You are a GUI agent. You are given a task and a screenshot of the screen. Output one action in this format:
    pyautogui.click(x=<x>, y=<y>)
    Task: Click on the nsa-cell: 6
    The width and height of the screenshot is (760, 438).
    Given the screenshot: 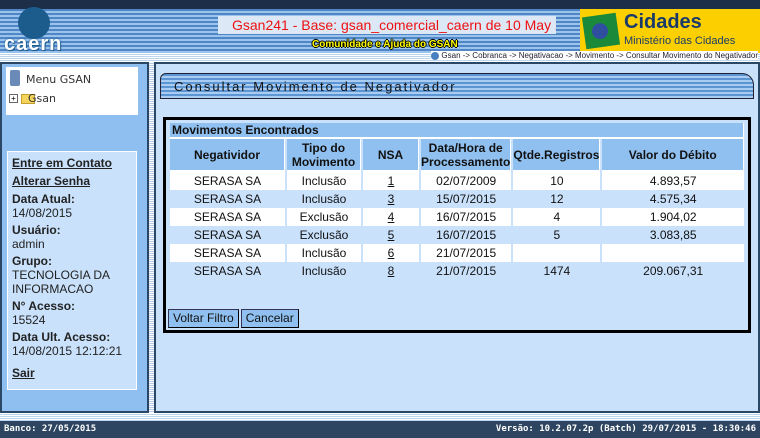 What is the action you would take?
    pyautogui.click(x=391, y=253)
    